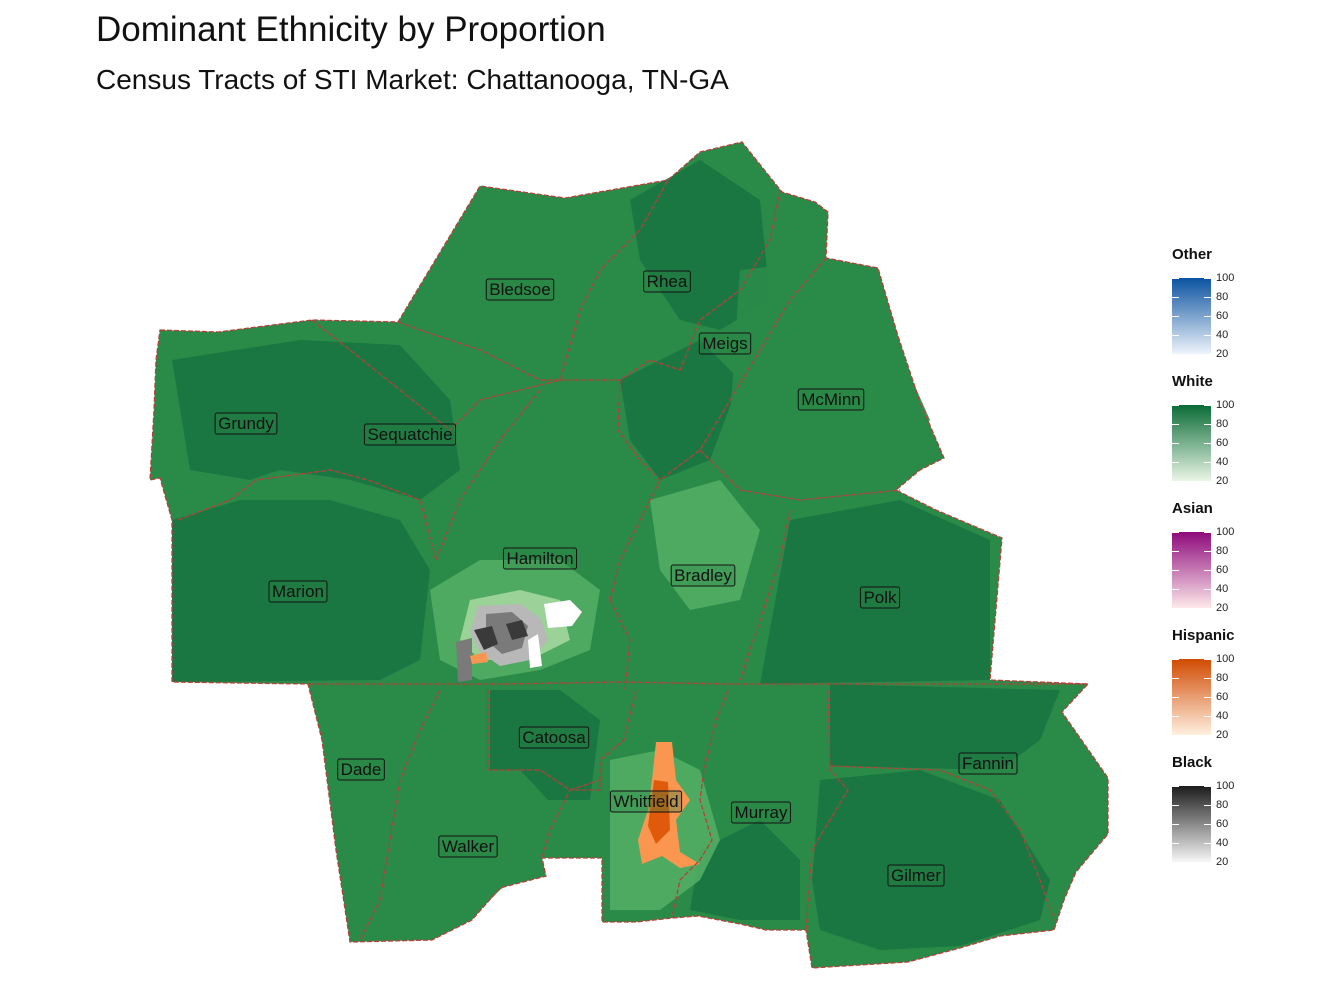 This screenshot has height=1008, width=1344. I want to click on county-label-murray: Murray, so click(761, 812).